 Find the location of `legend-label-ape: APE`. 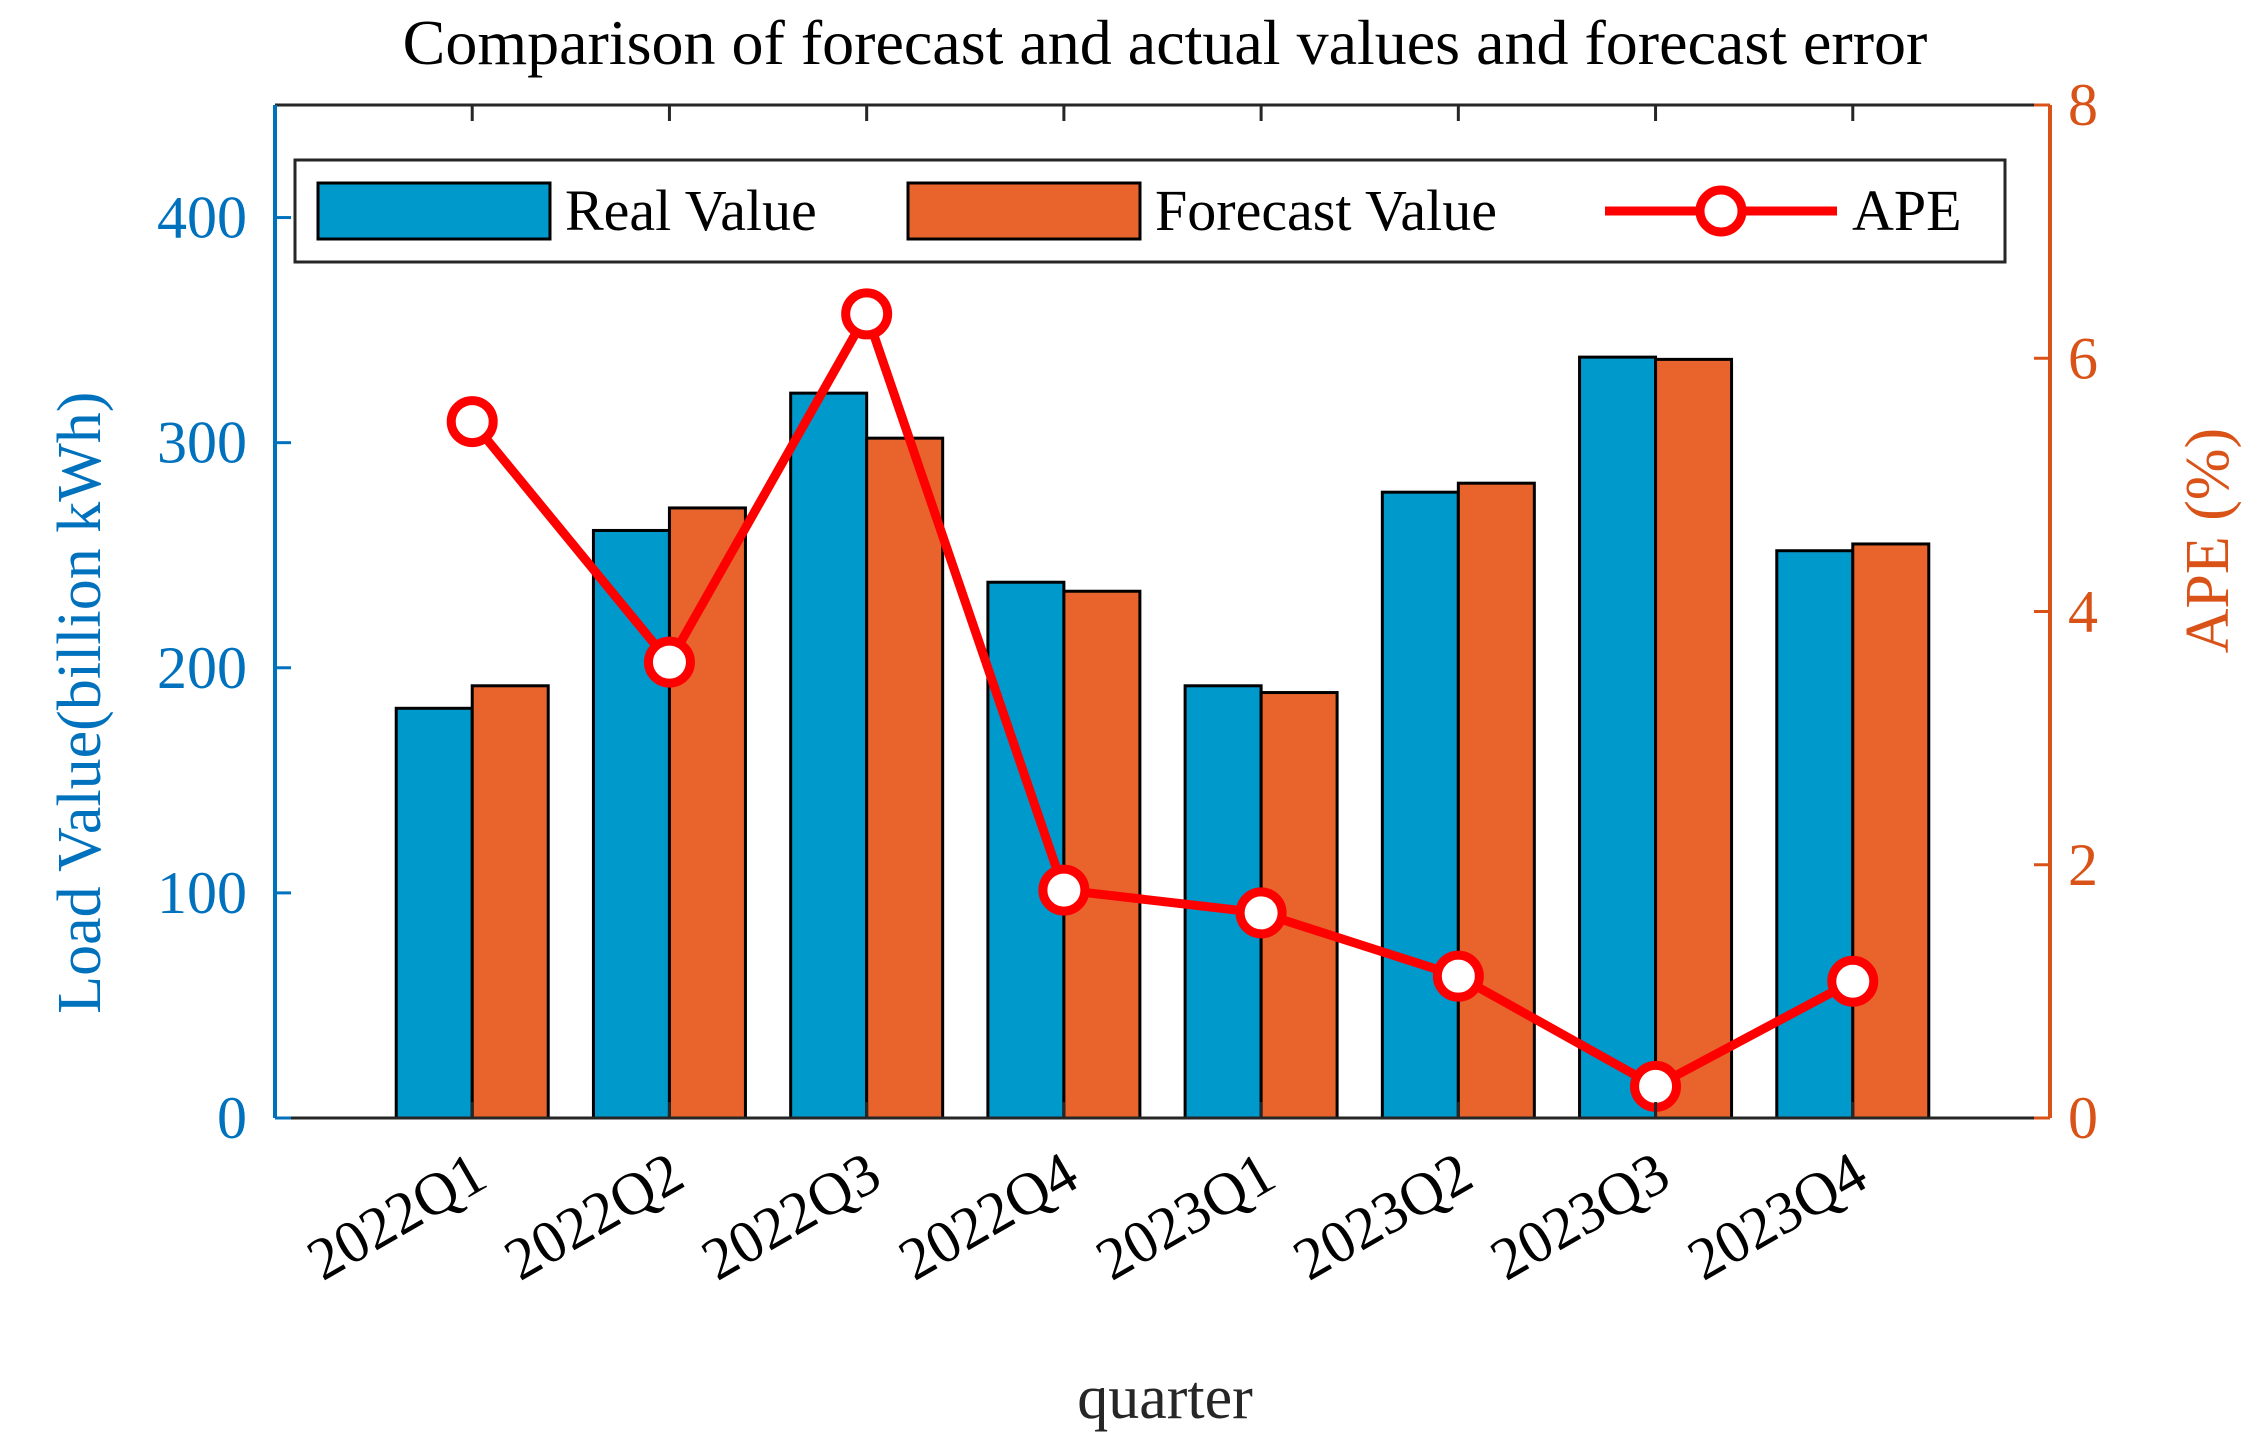

legend-label-ape: APE is located at coordinates (1907, 210).